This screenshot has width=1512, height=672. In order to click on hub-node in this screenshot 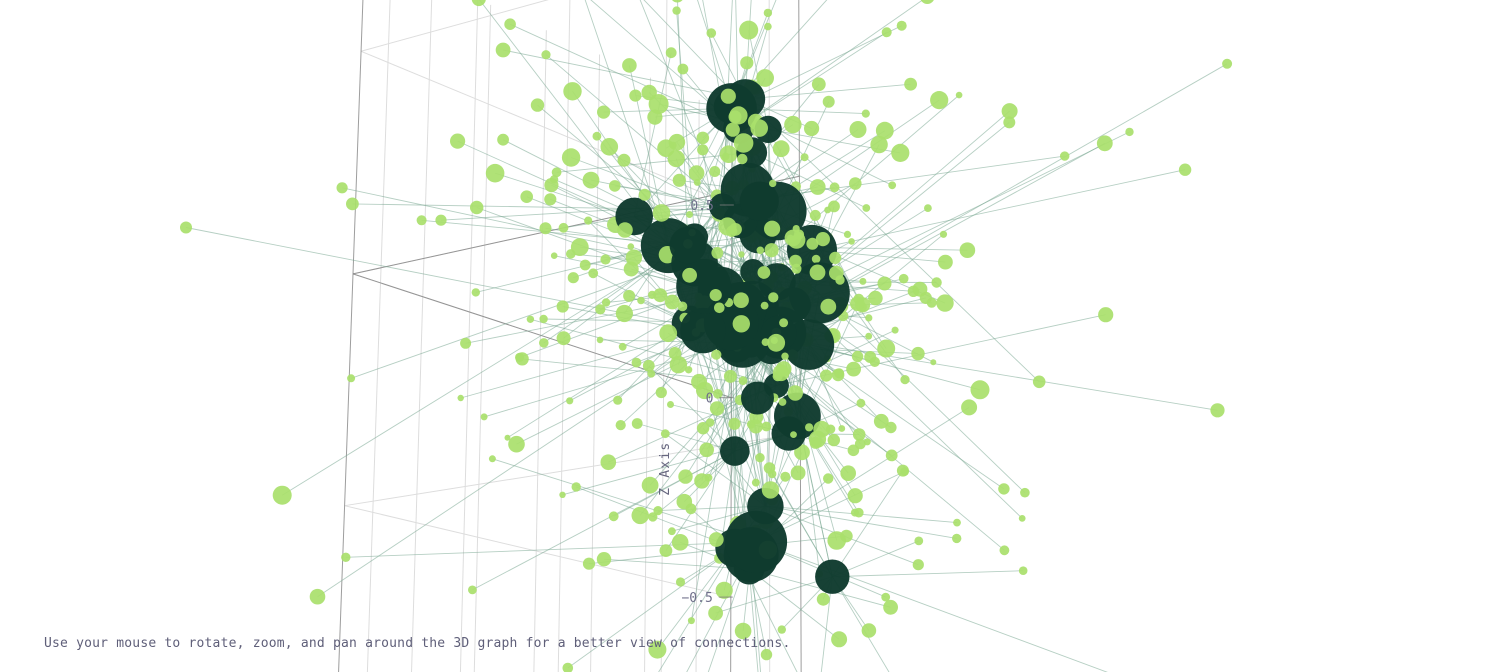, I will do `click(788, 433)`.